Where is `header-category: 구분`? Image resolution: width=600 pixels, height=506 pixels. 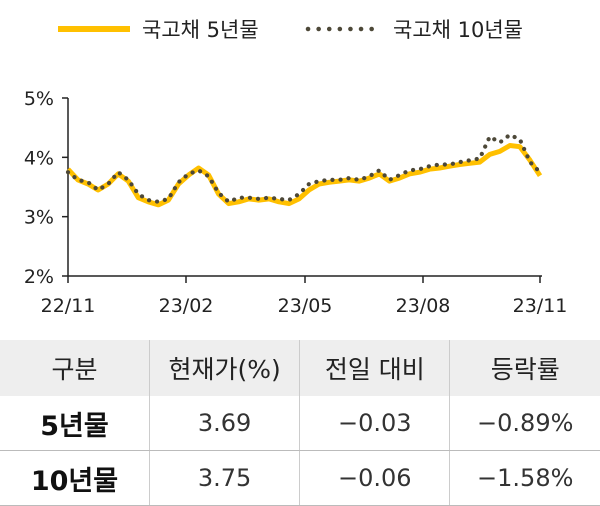
header-category: 구분 is located at coordinates (75, 368).